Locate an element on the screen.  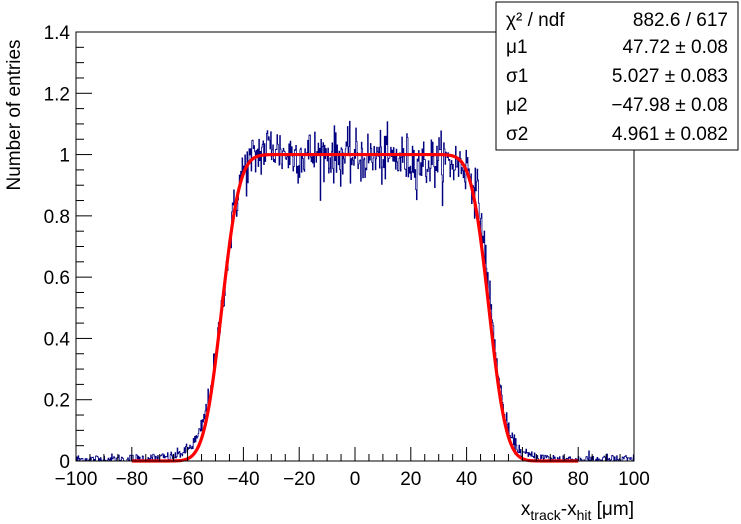
x-axis-title-mid: -x is located at coordinates (569, 509).